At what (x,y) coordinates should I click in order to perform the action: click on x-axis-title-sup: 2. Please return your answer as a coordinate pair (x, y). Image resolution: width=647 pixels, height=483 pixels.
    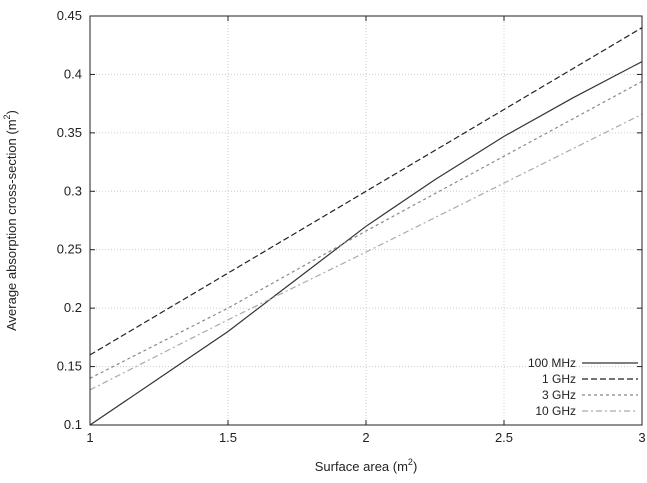
    Looking at the image, I should click on (410, 462).